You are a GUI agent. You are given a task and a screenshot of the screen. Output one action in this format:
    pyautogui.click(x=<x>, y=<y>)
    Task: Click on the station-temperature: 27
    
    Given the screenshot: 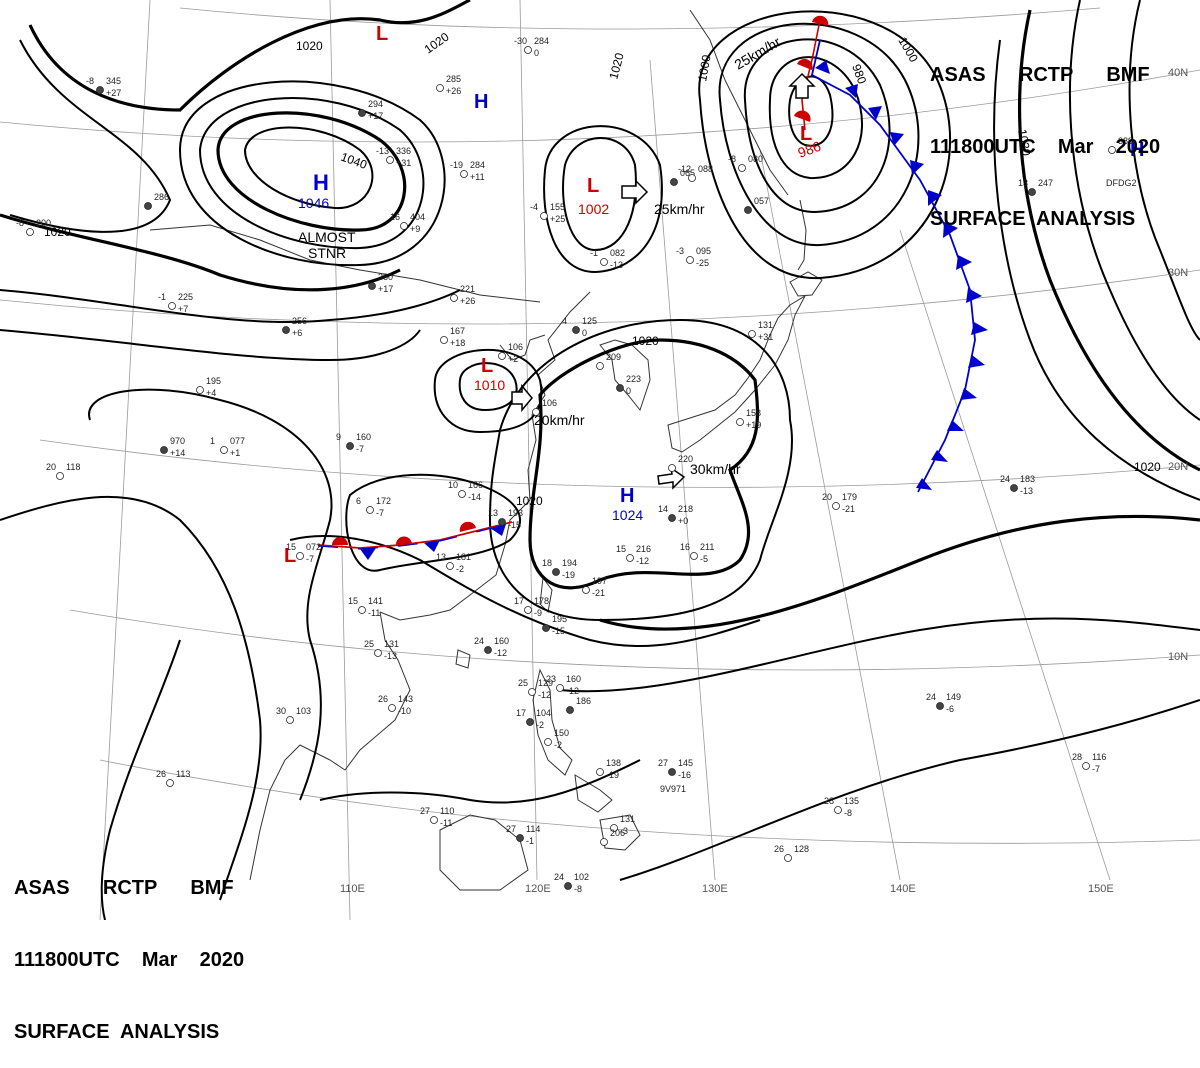 What is the action you would take?
    pyautogui.click(x=425, y=811)
    